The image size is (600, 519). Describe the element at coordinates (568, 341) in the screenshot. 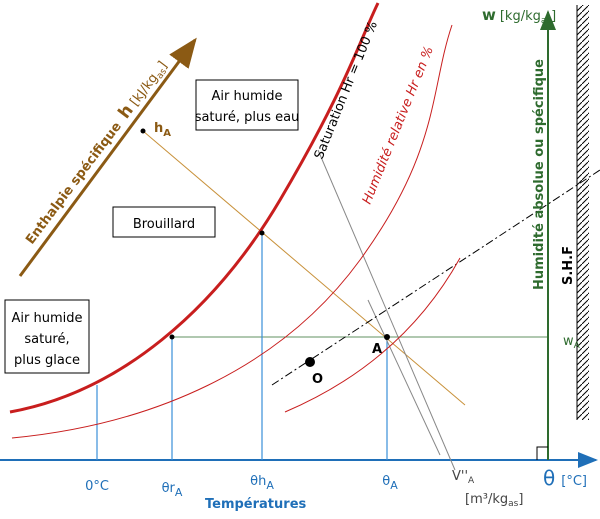

I see `main: w` at that location.